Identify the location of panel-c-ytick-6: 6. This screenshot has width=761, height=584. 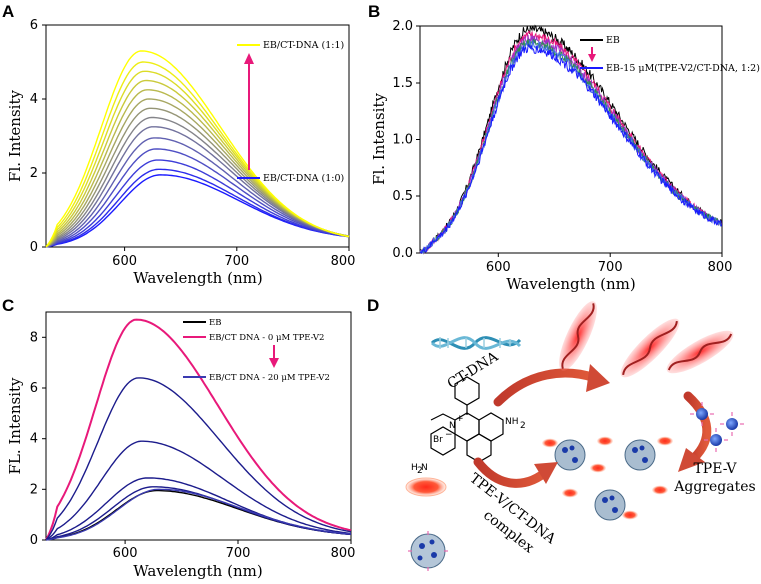
(34, 388).